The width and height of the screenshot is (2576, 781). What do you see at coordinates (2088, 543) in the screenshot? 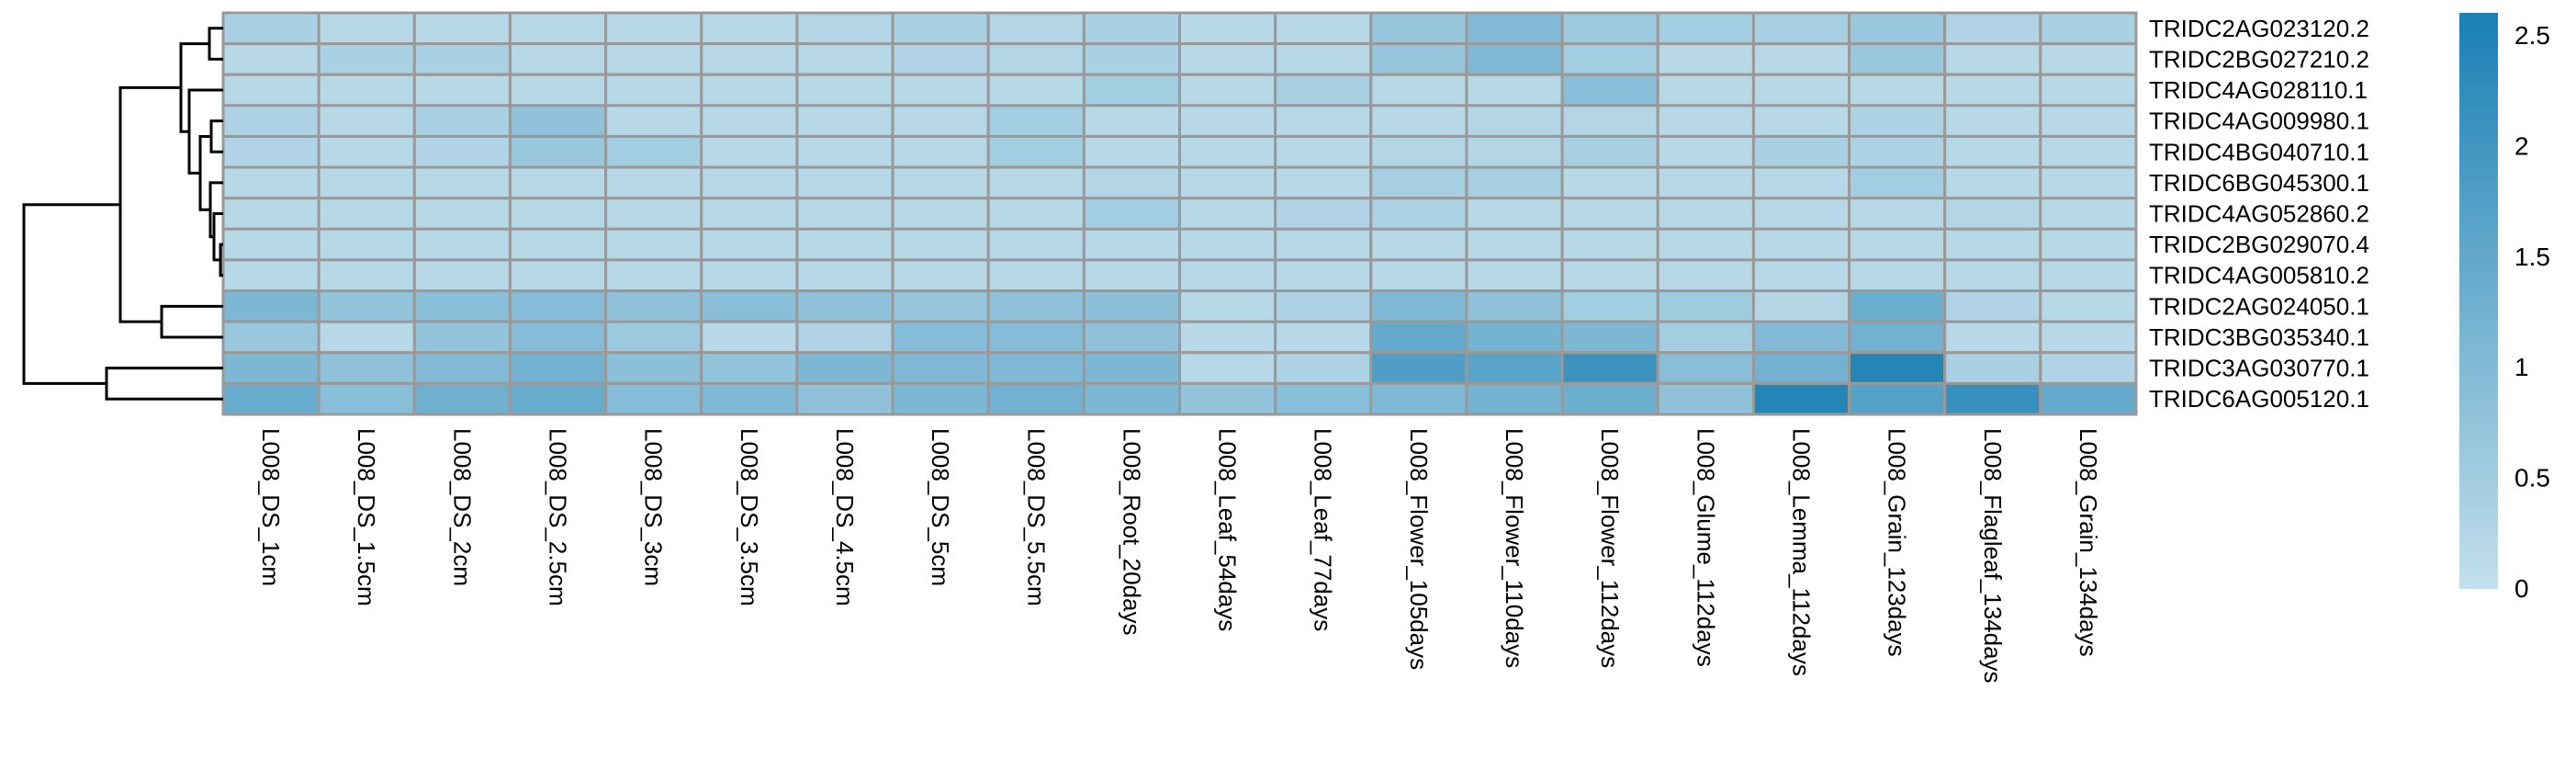
I see `column-label: L008_Grain_134days` at bounding box center [2088, 543].